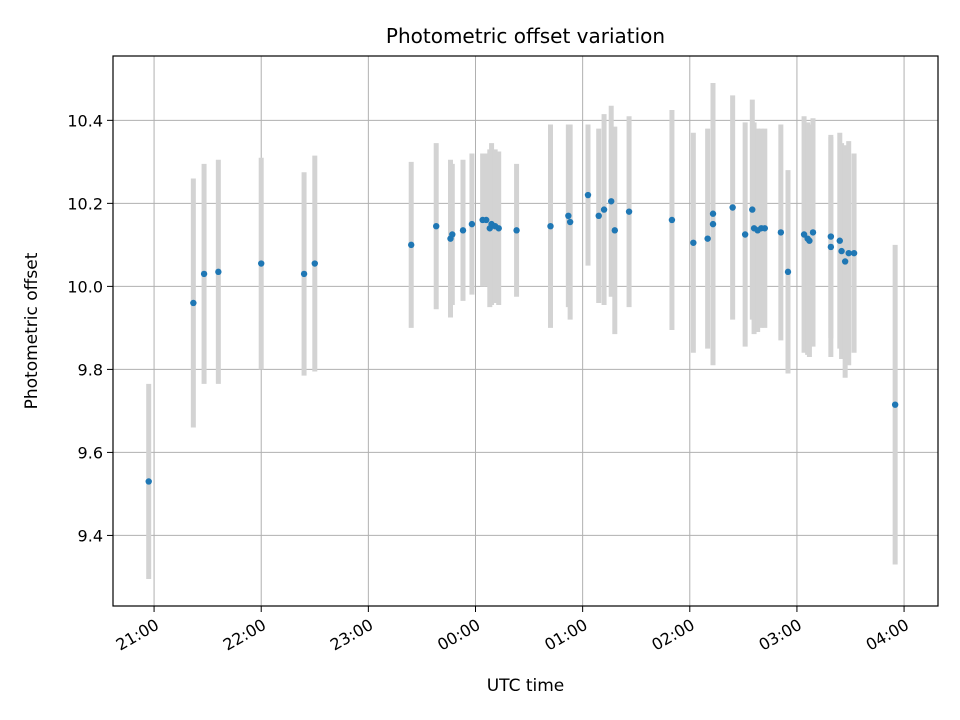 This screenshot has width=960, height=720. Describe the element at coordinates (90, 452) in the screenshot. I see `y-tick-label: 9.6` at that location.